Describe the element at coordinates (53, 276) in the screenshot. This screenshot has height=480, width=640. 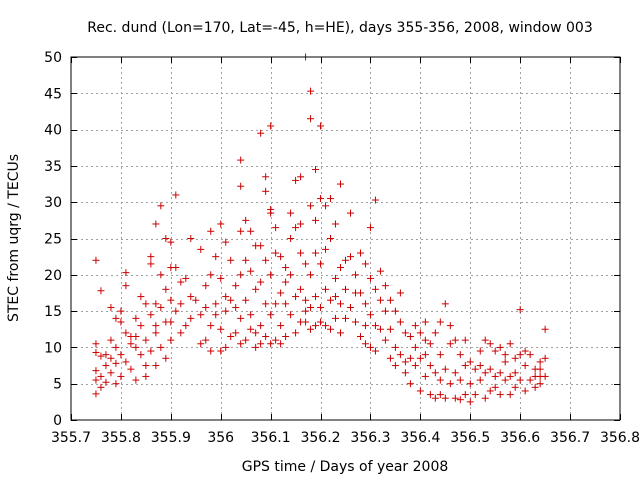
I see `y-tick-label: 20` at that location.